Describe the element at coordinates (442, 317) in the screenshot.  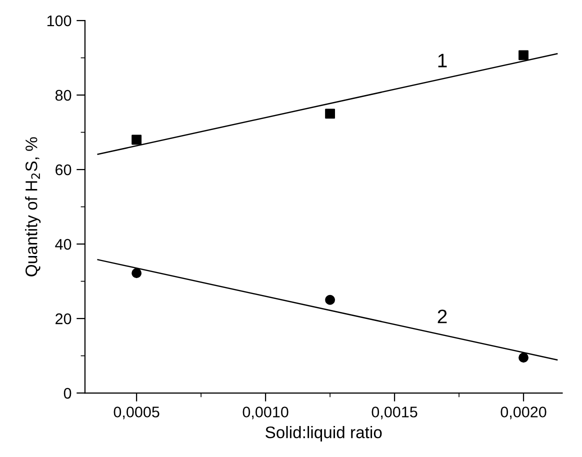
I see `series-label: 2` at that location.